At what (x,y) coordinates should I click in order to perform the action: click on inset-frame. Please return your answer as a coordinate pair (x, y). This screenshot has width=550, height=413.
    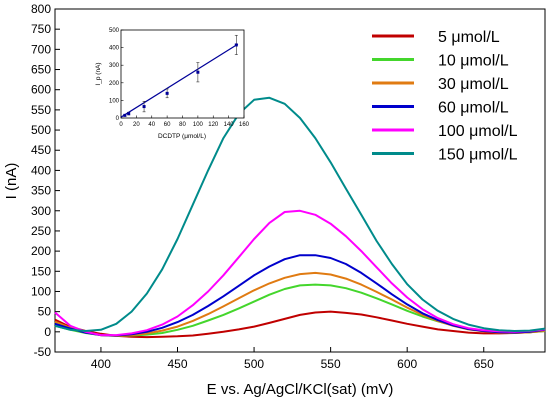
    Looking at the image, I should click on (182, 74).